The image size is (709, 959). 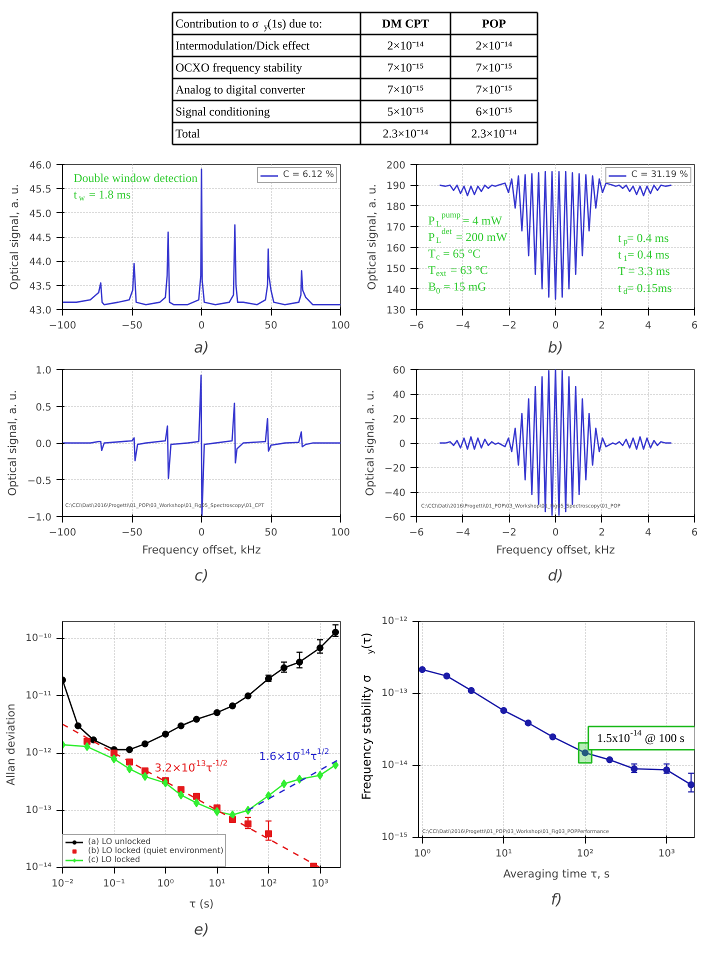 What do you see at coordinates (556, 899) in the screenshot?
I see `text: f)` at bounding box center [556, 899].